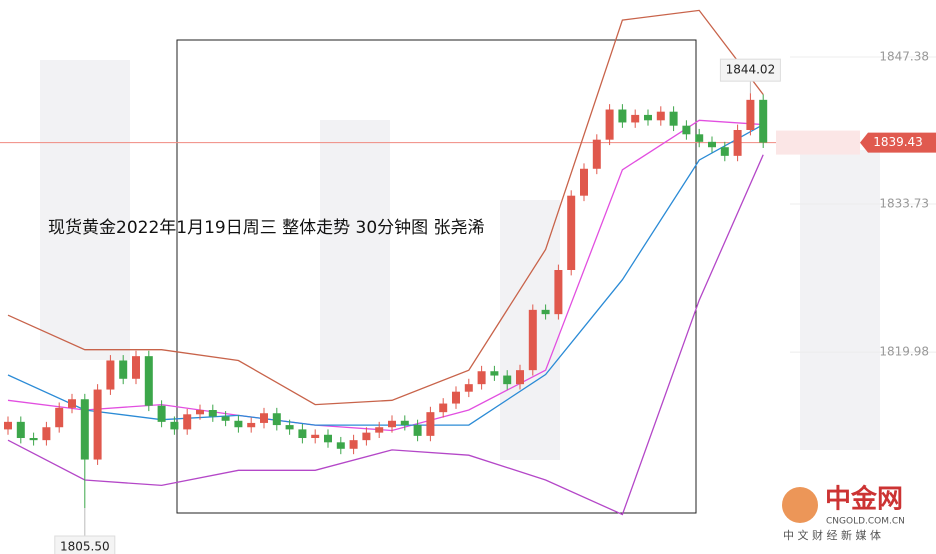  I want to click on annotation-label: 1844.02, so click(751, 70).